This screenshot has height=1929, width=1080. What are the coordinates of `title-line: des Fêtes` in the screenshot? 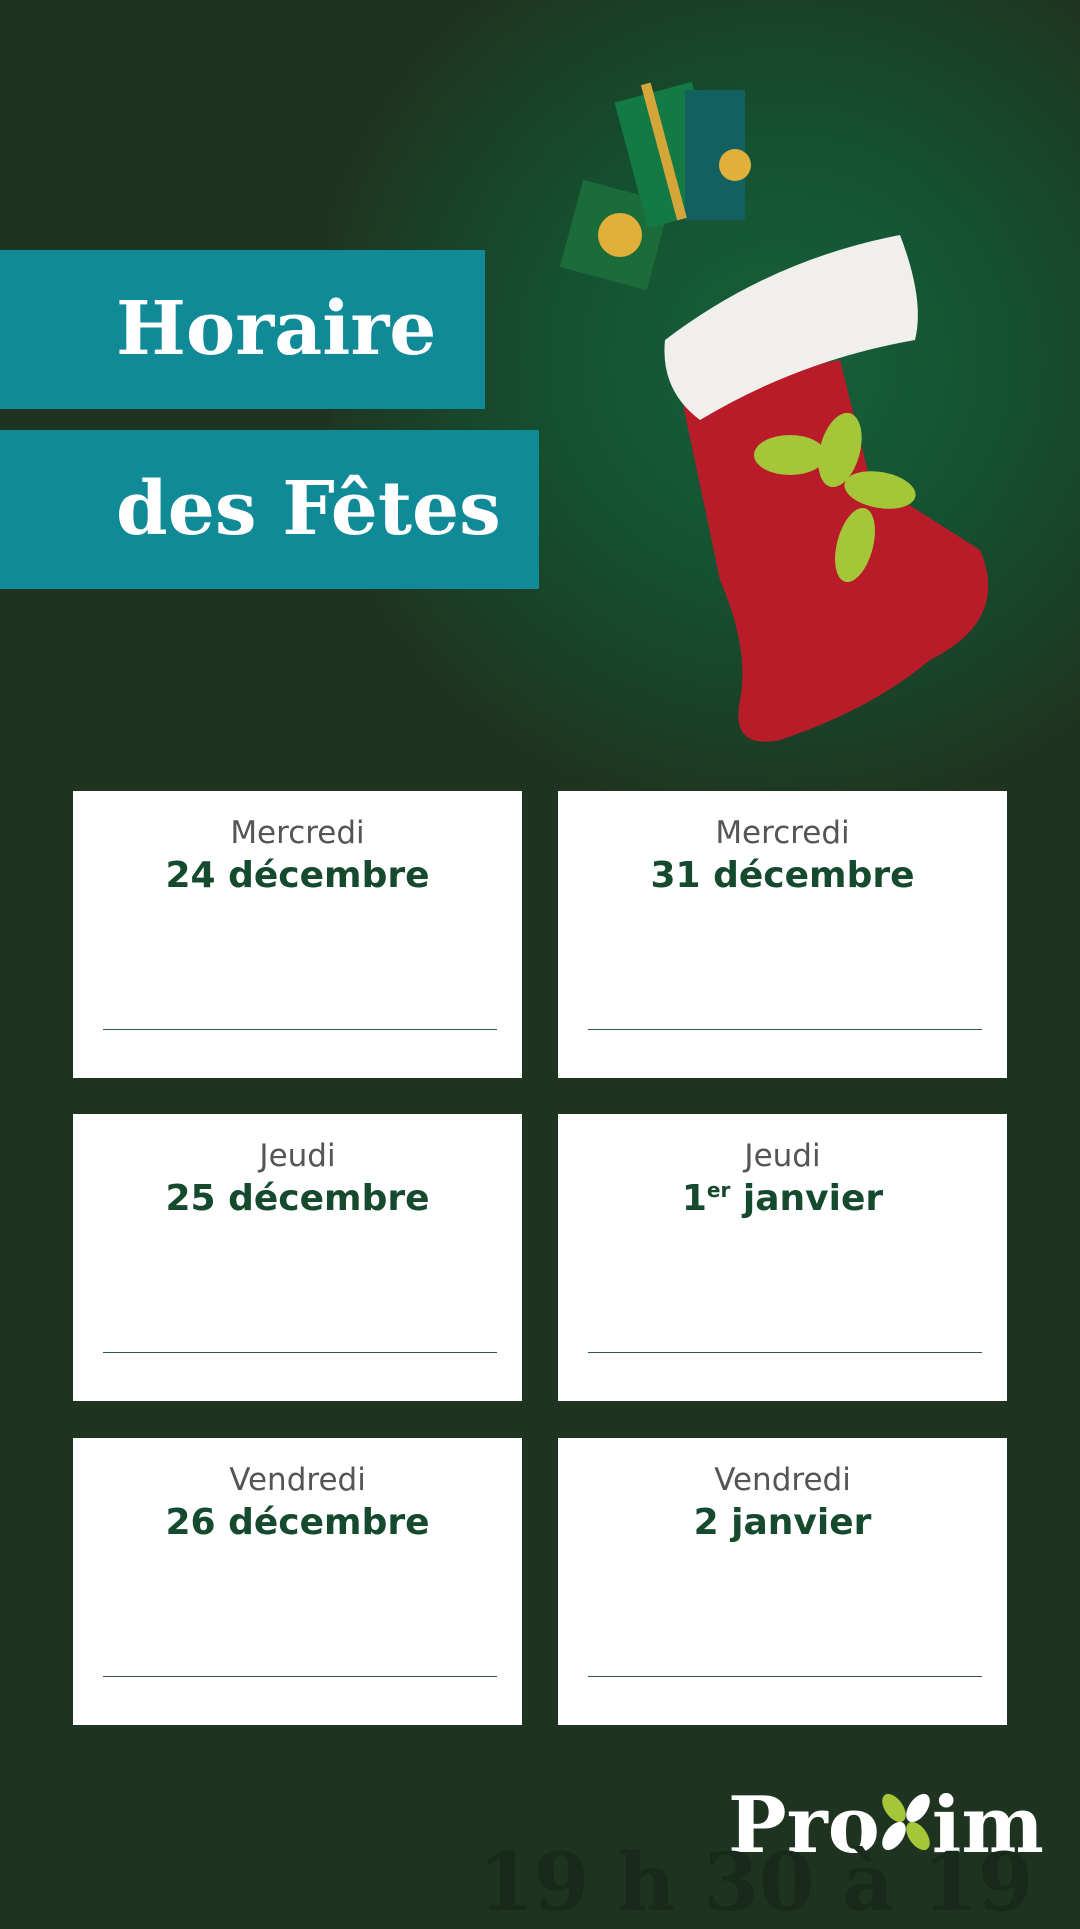 It's located at (308, 509).